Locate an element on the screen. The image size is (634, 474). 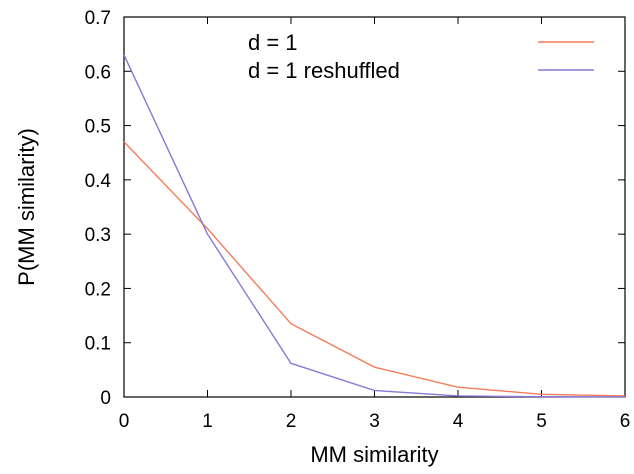
y-tick-label: 0.4 is located at coordinates (98, 181).